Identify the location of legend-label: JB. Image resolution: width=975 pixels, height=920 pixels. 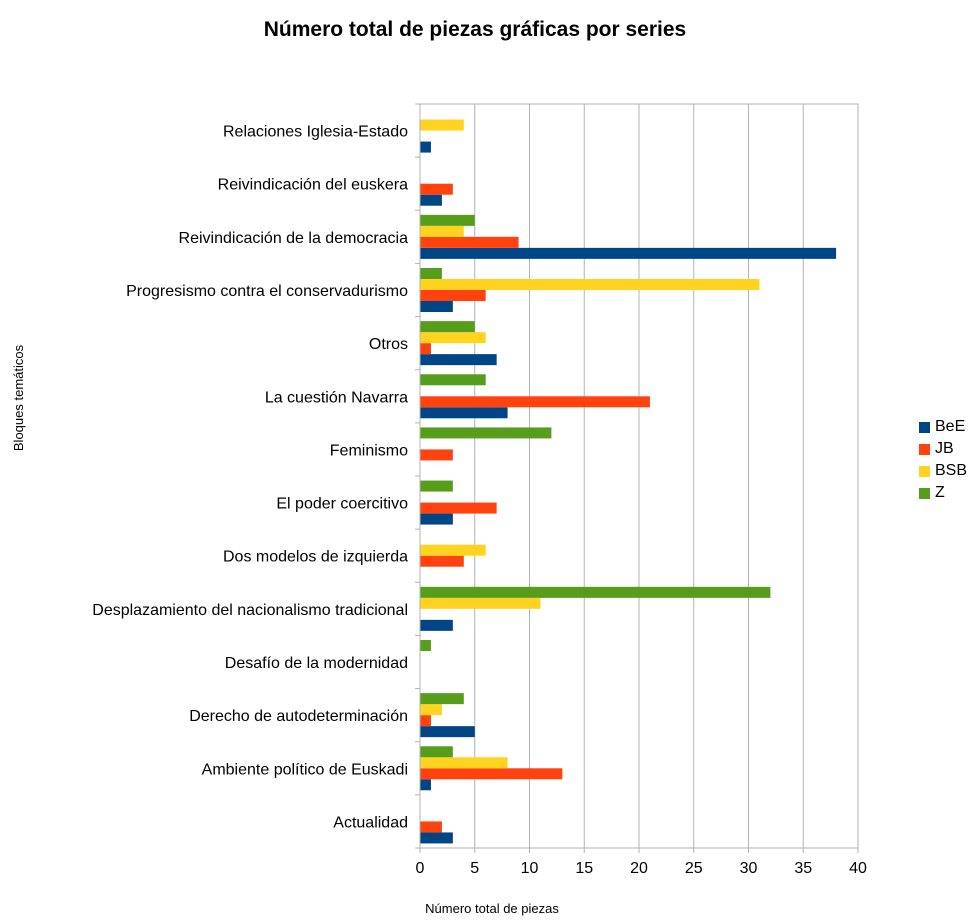
(944, 448).